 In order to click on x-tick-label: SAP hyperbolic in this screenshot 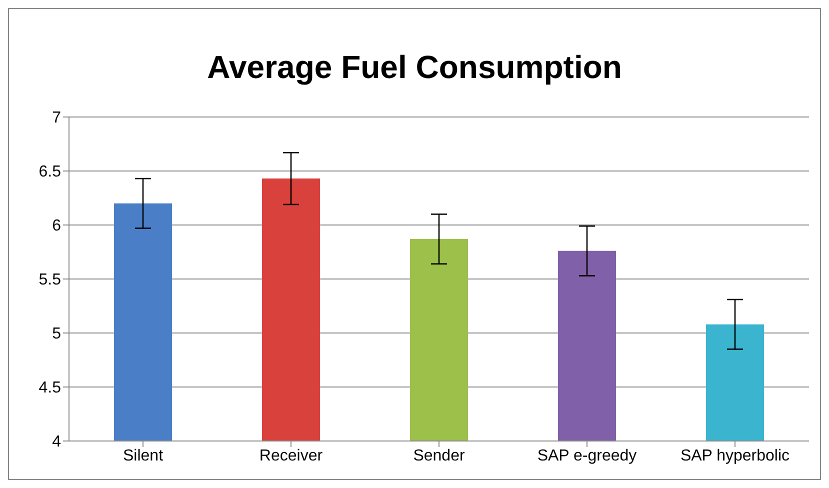, I will do `click(735, 455)`.